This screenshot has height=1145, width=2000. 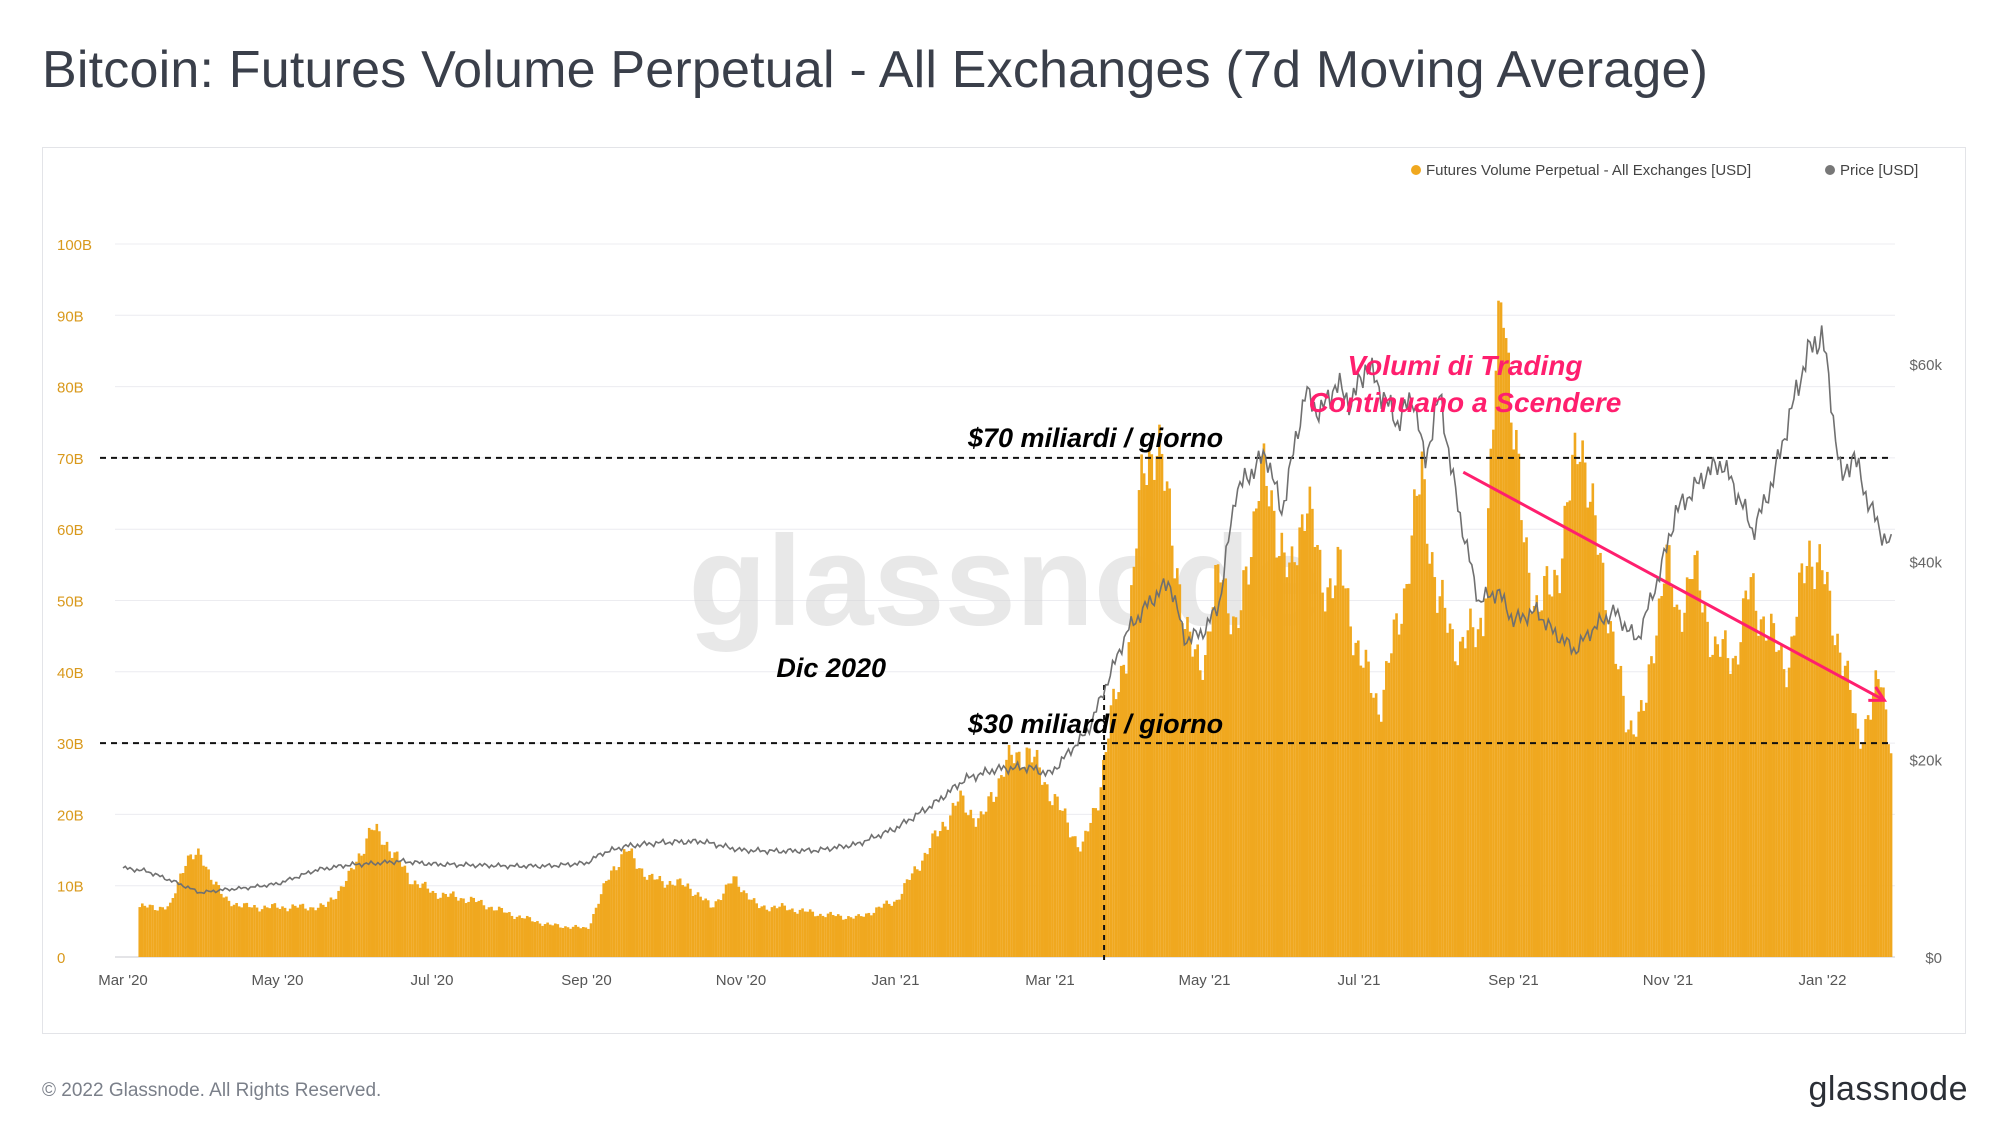 What do you see at coordinates (123, 980) in the screenshot?
I see `x-tick-label: Mar '20` at bounding box center [123, 980].